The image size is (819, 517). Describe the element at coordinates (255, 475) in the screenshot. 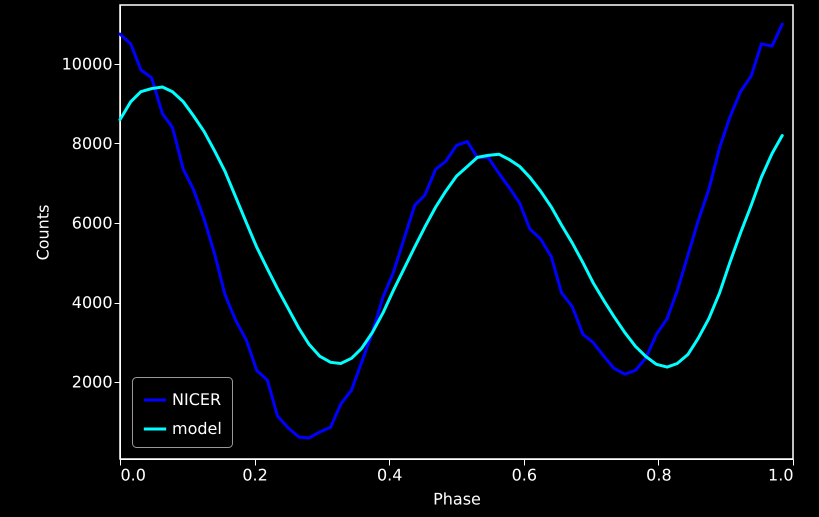

I see `x-tick-label: 0.2` at that location.